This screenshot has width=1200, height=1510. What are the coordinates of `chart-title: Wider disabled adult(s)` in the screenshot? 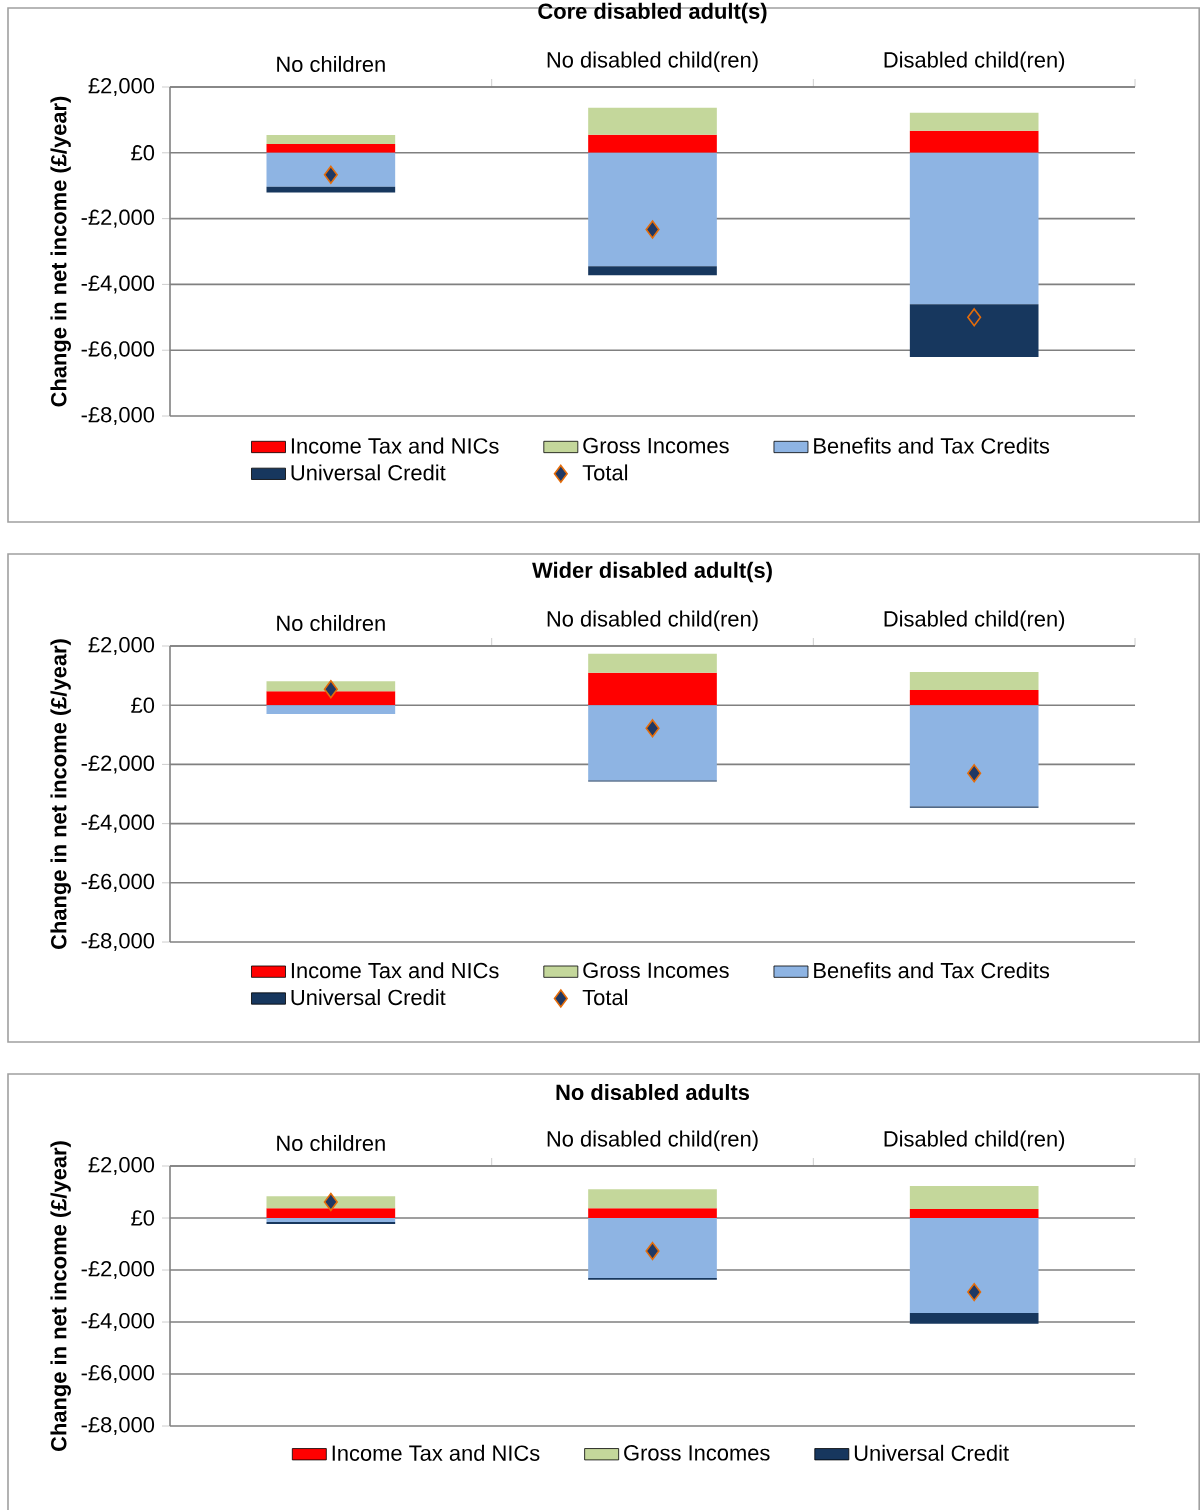 It's located at (652, 572).